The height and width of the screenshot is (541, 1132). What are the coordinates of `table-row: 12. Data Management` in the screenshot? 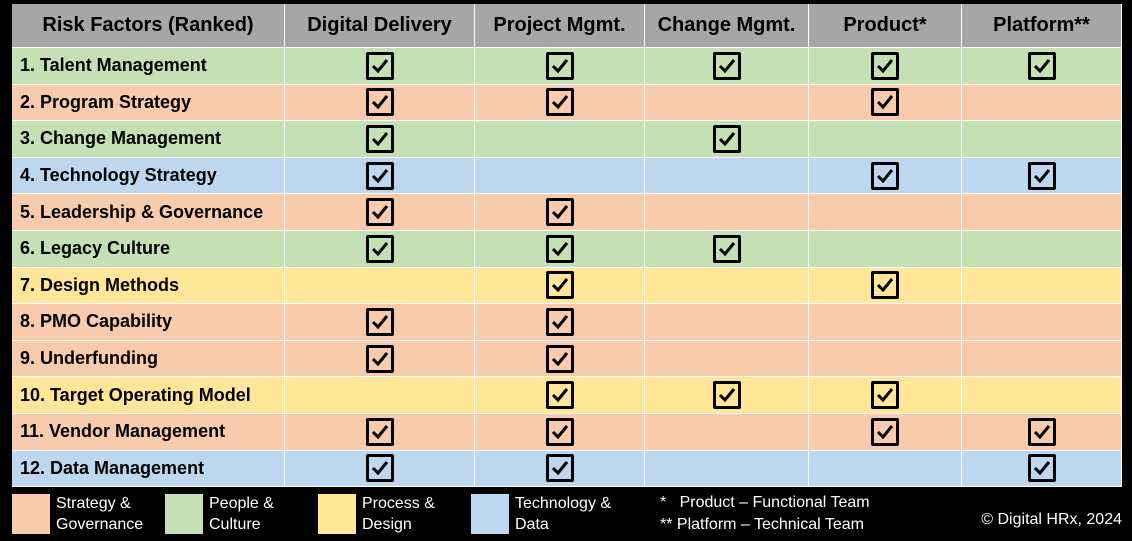 It's located at (567, 469).